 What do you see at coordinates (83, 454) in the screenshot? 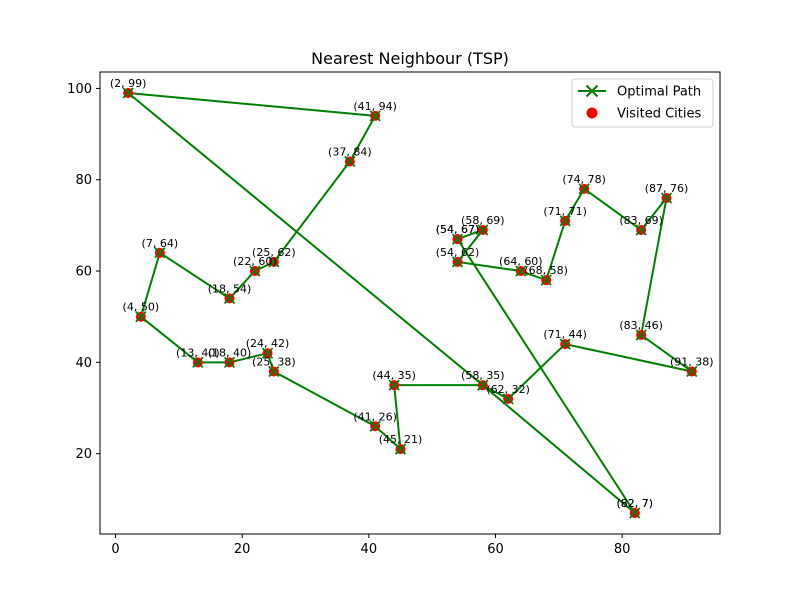
I see `y-tick-label-0: 20` at bounding box center [83, 454].